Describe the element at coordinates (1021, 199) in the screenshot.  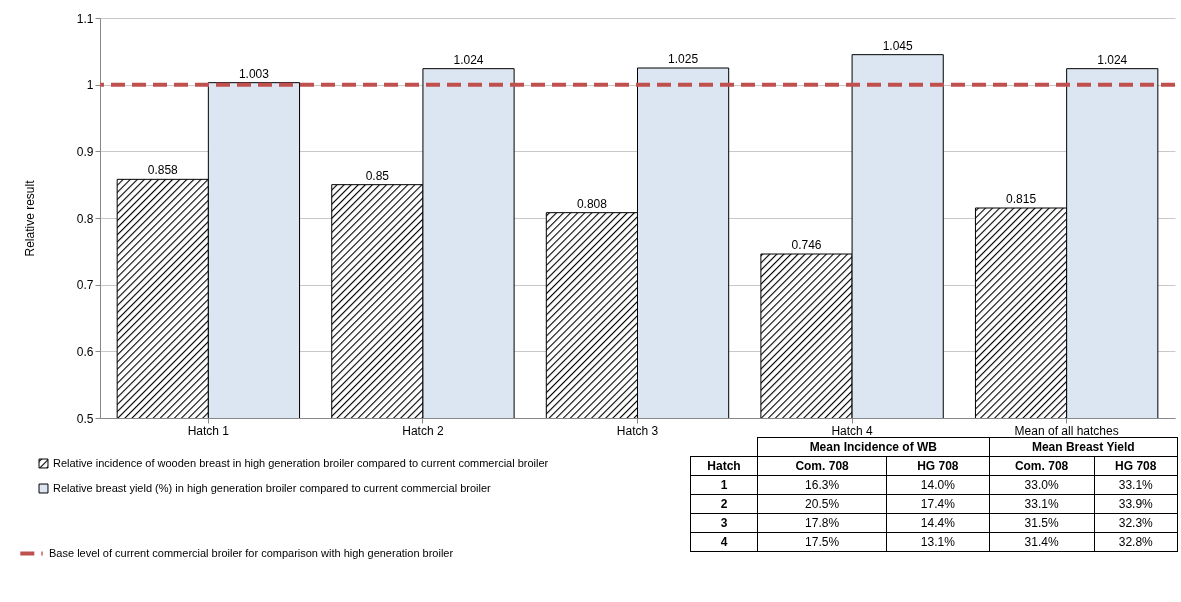
I see `data-label: 0.815` at that location.